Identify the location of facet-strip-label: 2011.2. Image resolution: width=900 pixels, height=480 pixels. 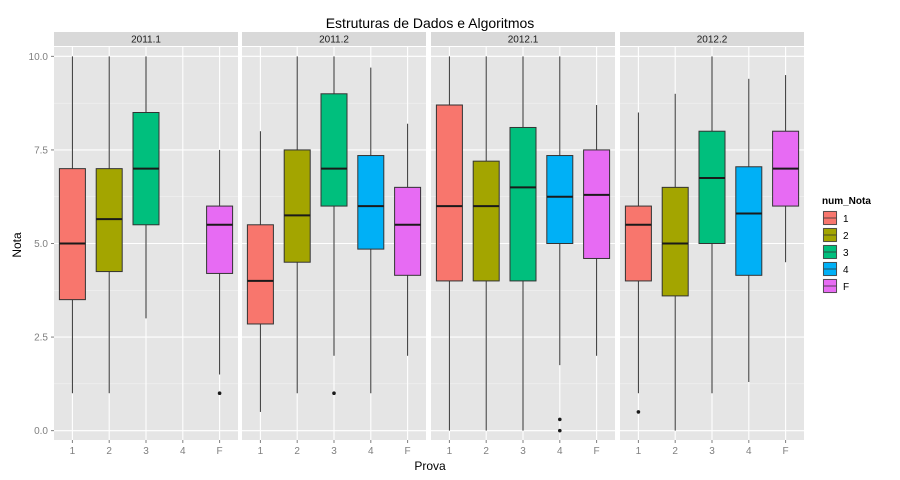
(334, 40).